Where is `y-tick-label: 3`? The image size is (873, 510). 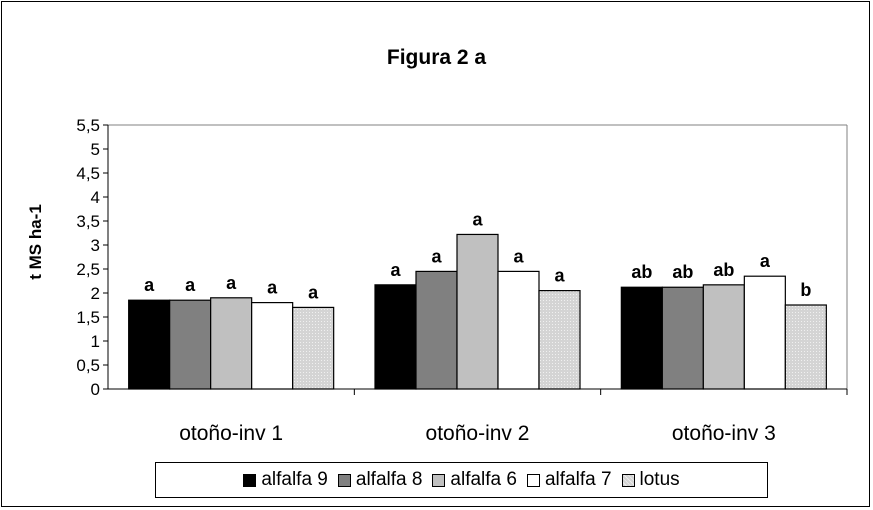 y-tick-label: 3 is located at coordinates (95, 245).